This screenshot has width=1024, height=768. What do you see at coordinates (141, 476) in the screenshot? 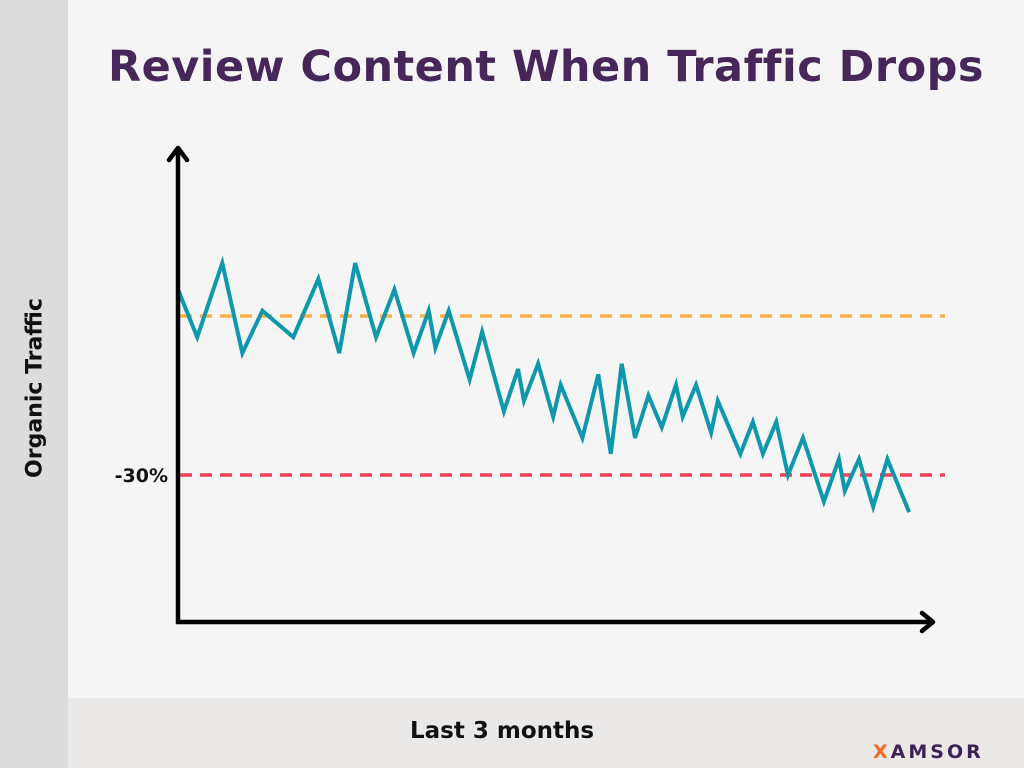
I see `threshold-label: -30%` at bounding box center [141, 476].